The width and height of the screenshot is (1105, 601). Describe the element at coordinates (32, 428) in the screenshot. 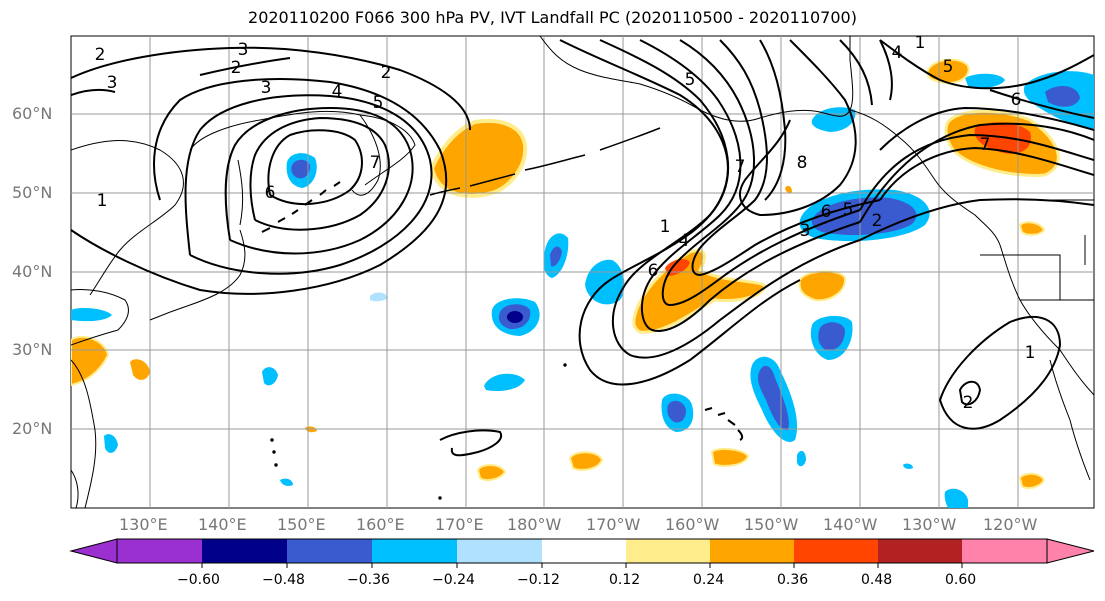

I see `lat-label: 20°N` at that location.